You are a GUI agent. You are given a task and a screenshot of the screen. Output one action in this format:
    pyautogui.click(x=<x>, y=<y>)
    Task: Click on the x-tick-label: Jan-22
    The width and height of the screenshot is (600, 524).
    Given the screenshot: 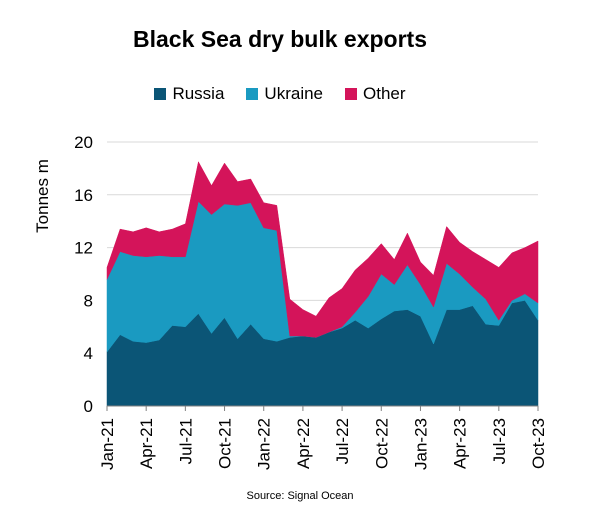 What is the action you would take?
    pyautogui.click(x=264, y=444)
    